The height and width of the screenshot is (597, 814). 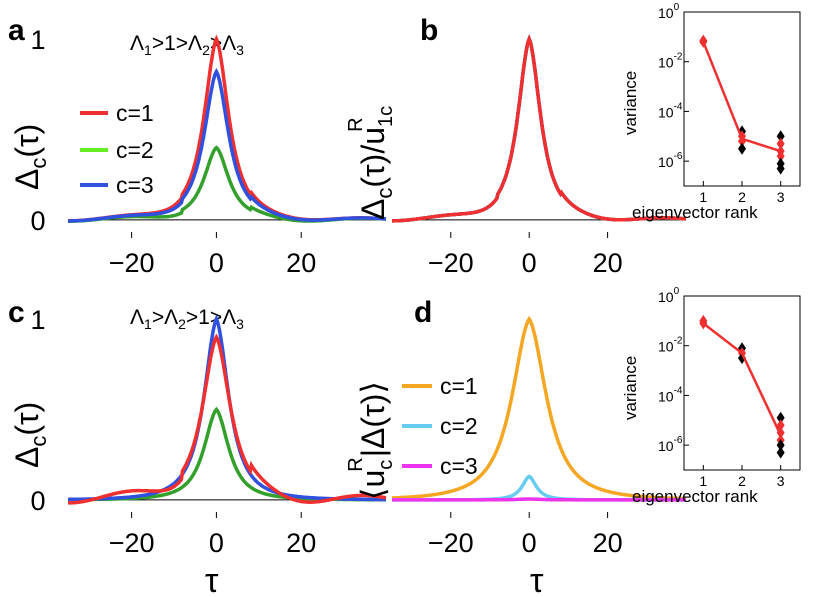 I want to click on panel-c-xlabel: τ, so click(x=212, y=579).